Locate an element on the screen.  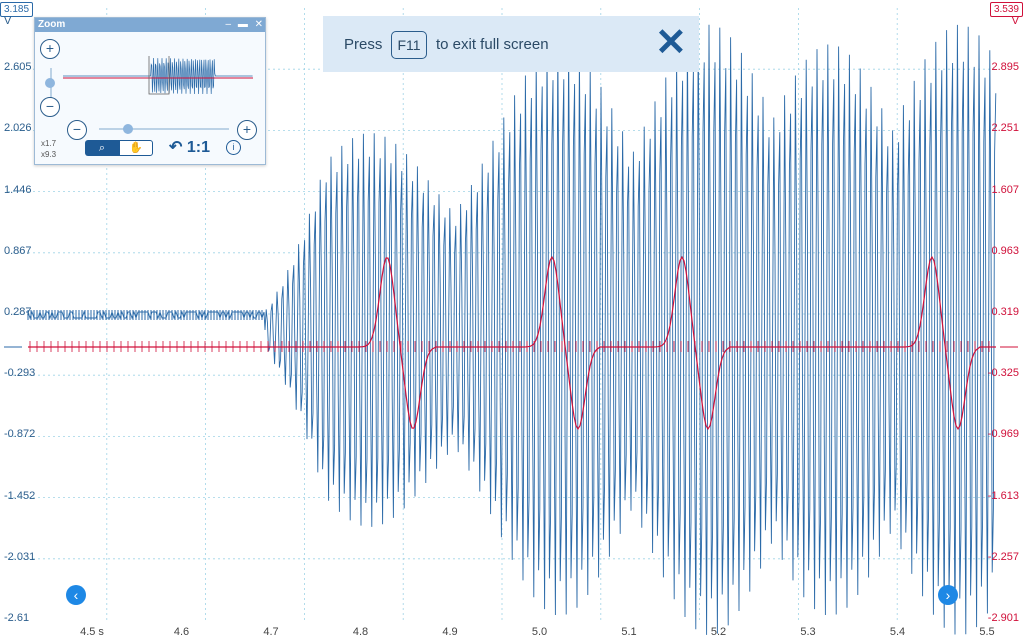
channel-a-axis-label: 2.605 is located at coordinates (18, 67).